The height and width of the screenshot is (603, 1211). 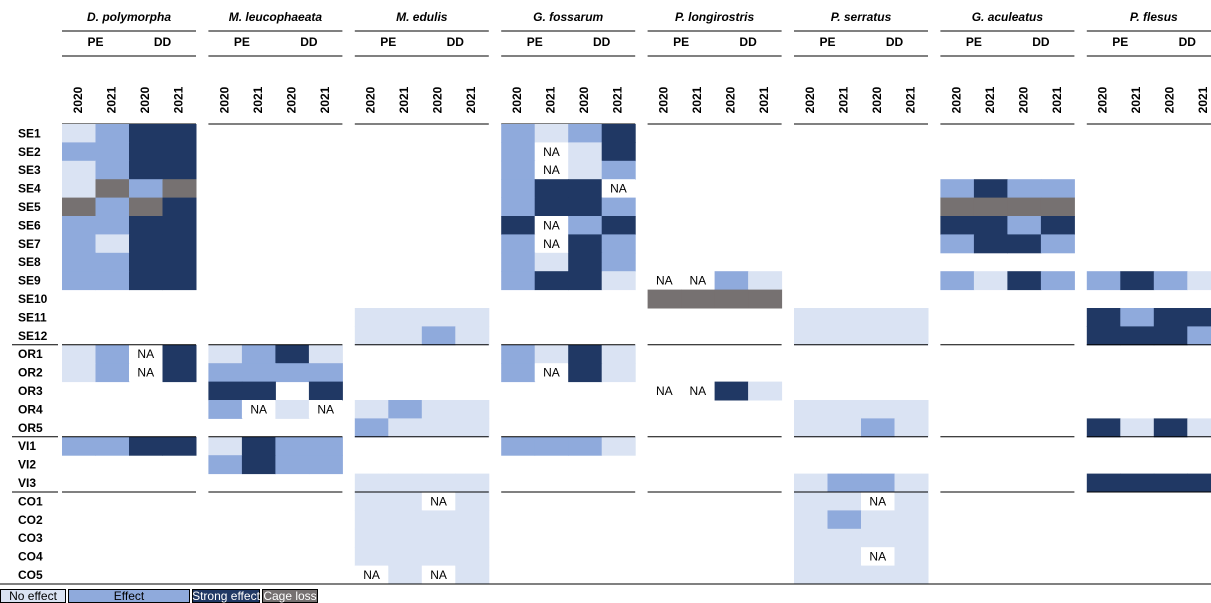 What do you see at coordinates (27, 483) in the screenshot?
I see `row-label: VI3` at bounding box center [27, 483].